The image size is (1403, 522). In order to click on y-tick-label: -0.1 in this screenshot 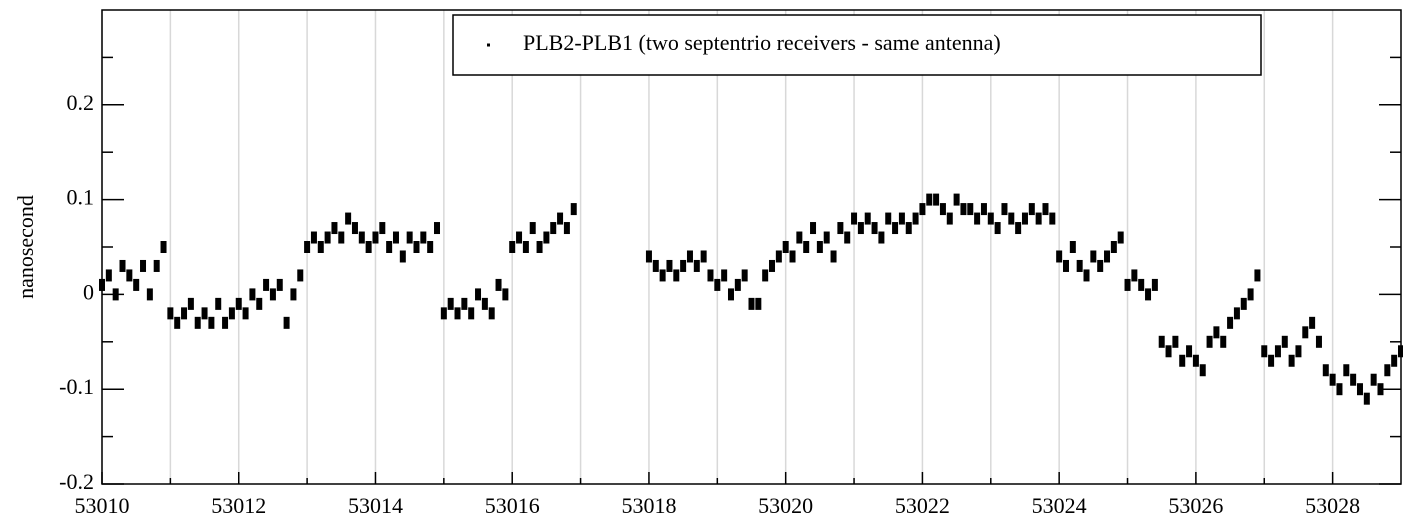, I will do `click(76, 386)`.